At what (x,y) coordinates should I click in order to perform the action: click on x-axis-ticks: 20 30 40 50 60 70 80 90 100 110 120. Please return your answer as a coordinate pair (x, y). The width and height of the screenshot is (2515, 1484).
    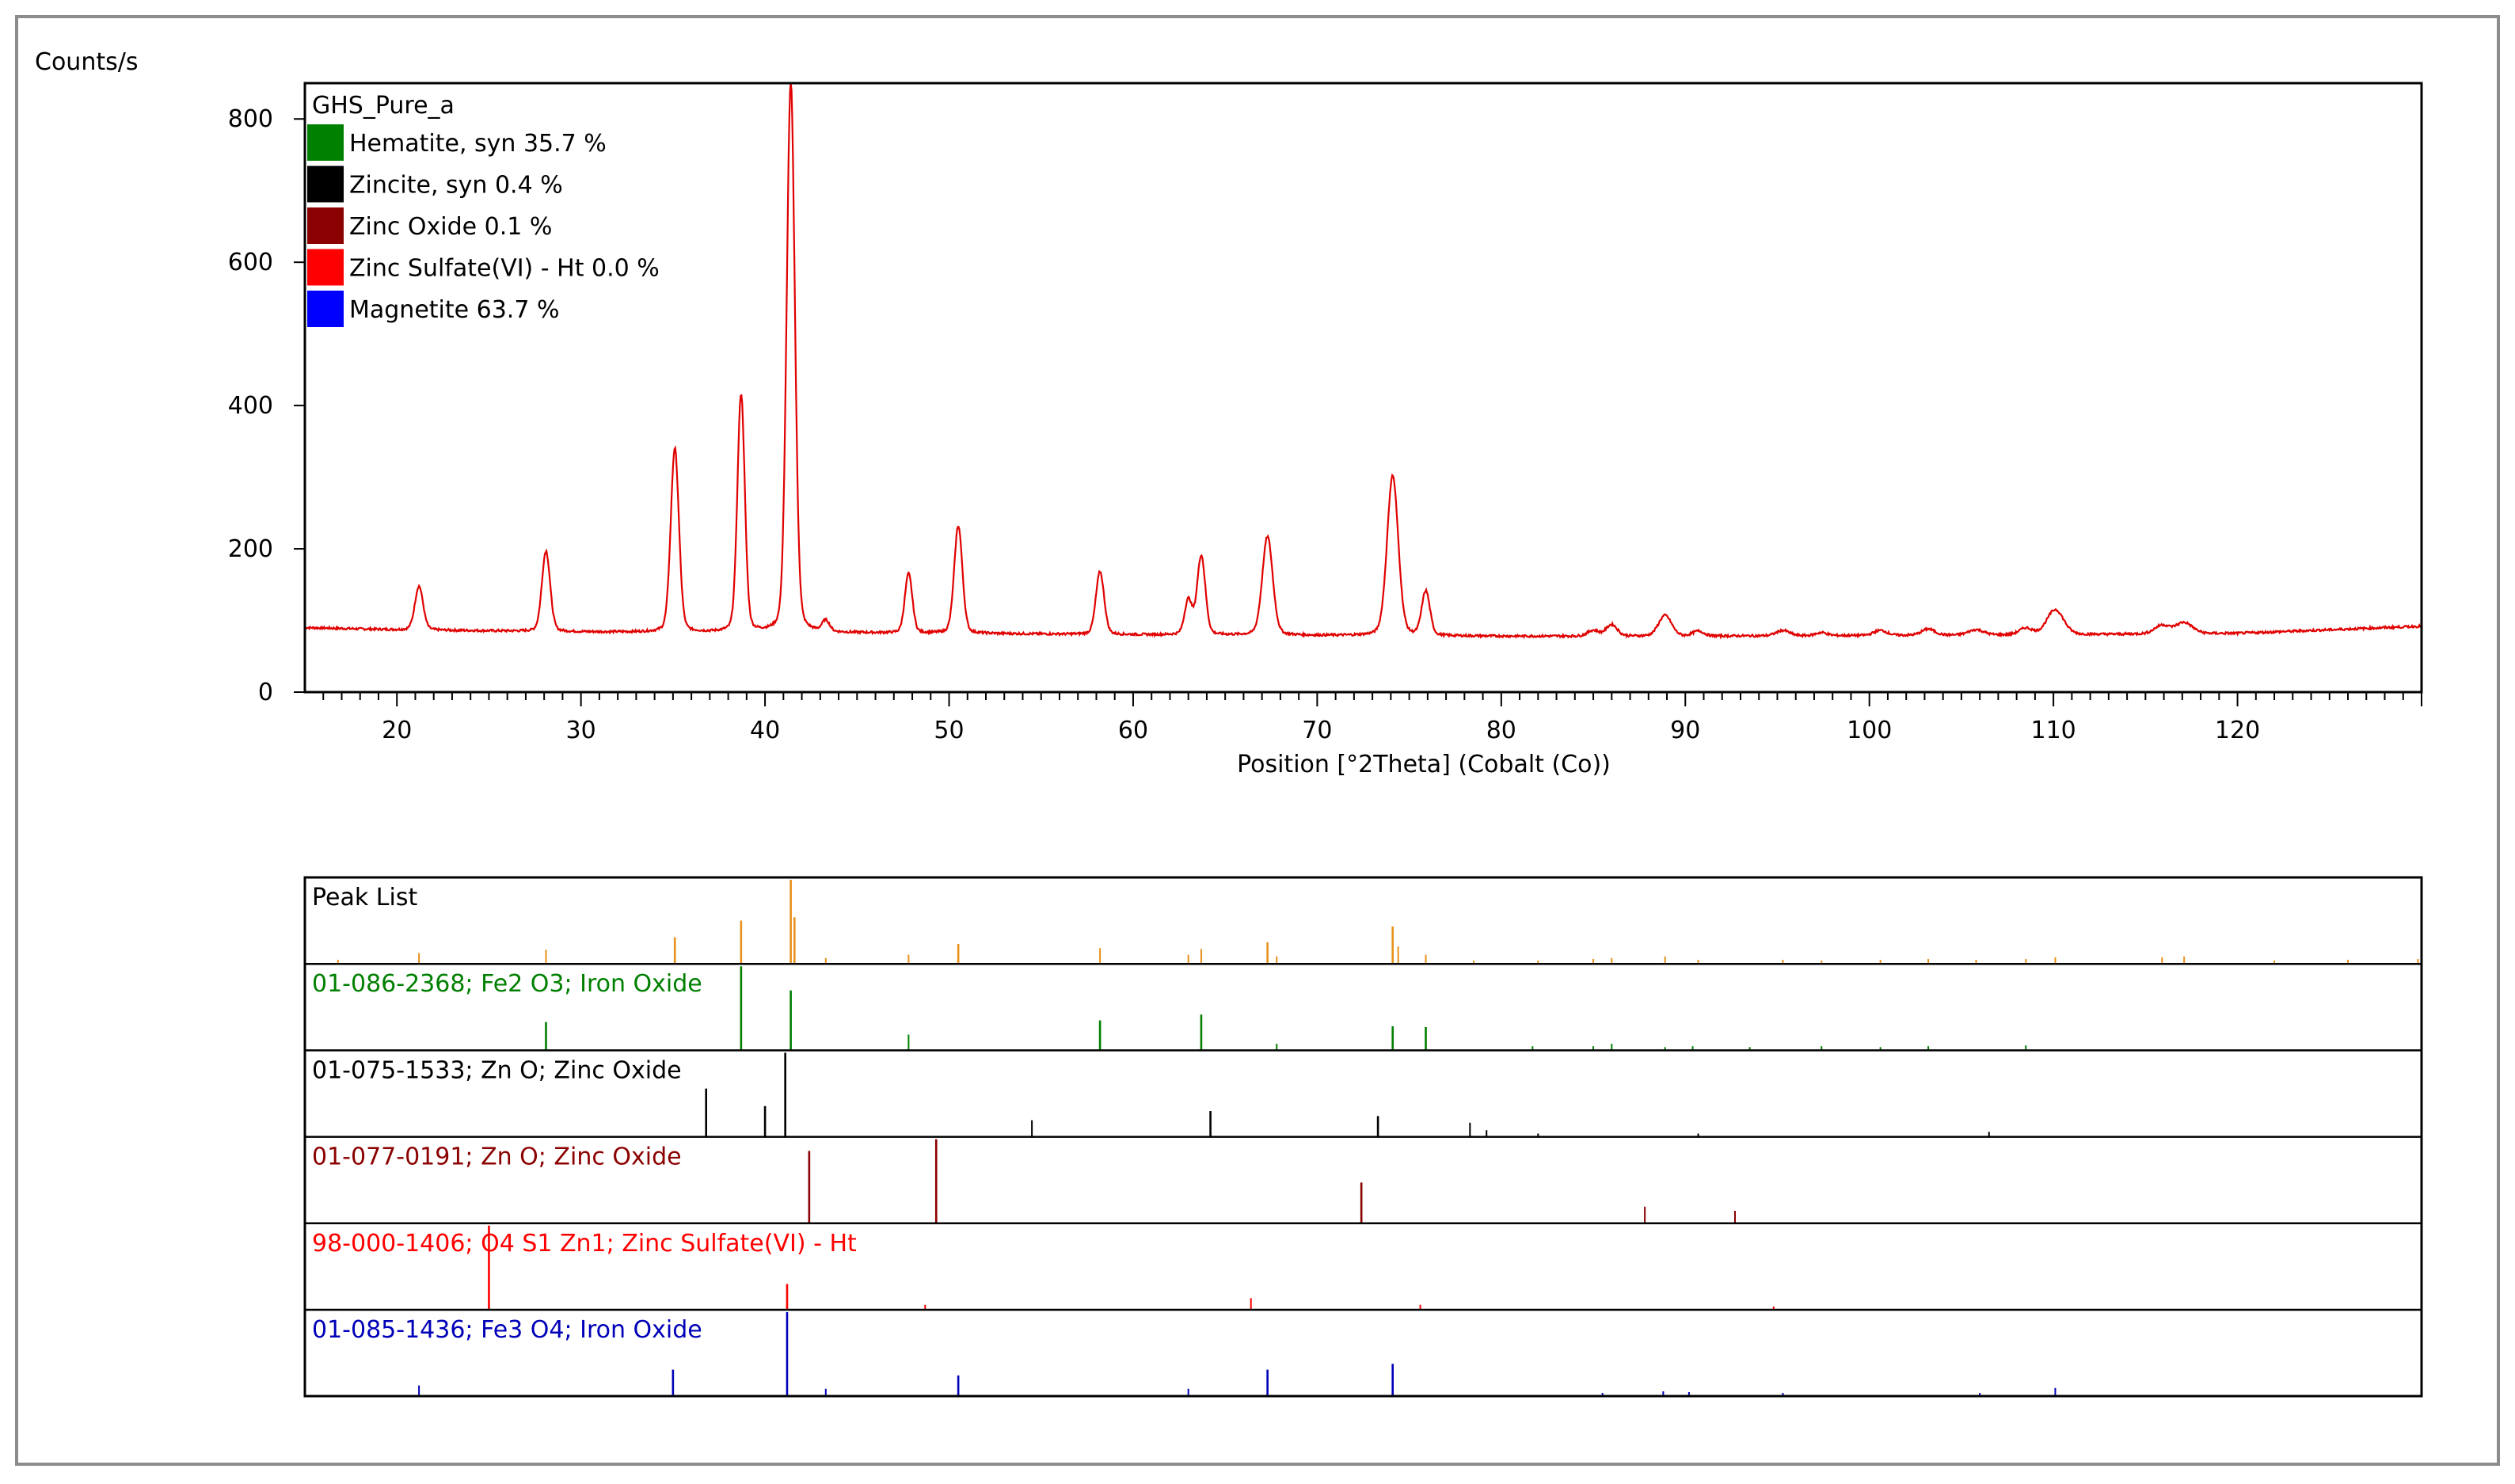
    Looking at the image, I should click on (1372, 718).